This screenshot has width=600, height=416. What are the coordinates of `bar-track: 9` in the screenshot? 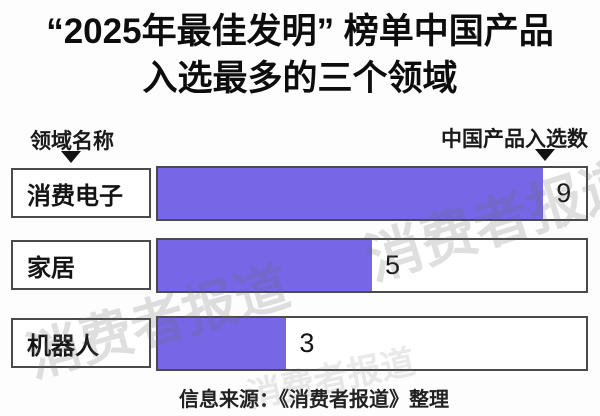 It's located at (372, 193).